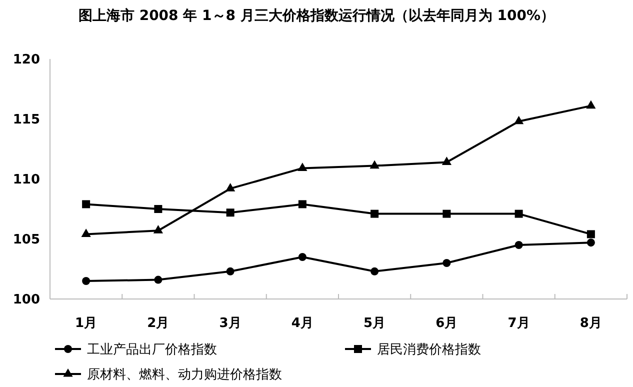 The image size is (633, 387). Describe the element at coordinates (26, 300) in the screenshot. I see `y-tick-label: 100` at that location.